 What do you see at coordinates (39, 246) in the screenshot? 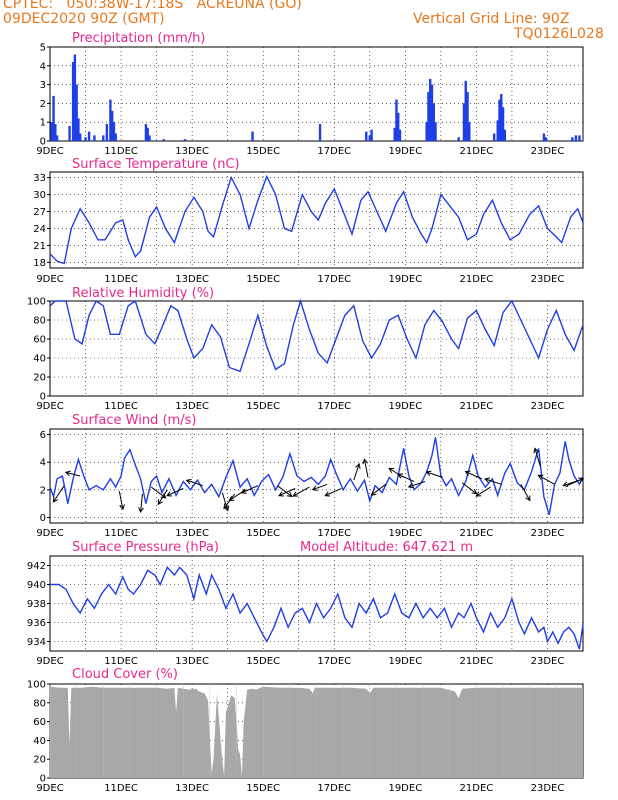
I see `y-tick-label: 21` at bounding box center [39, 246].